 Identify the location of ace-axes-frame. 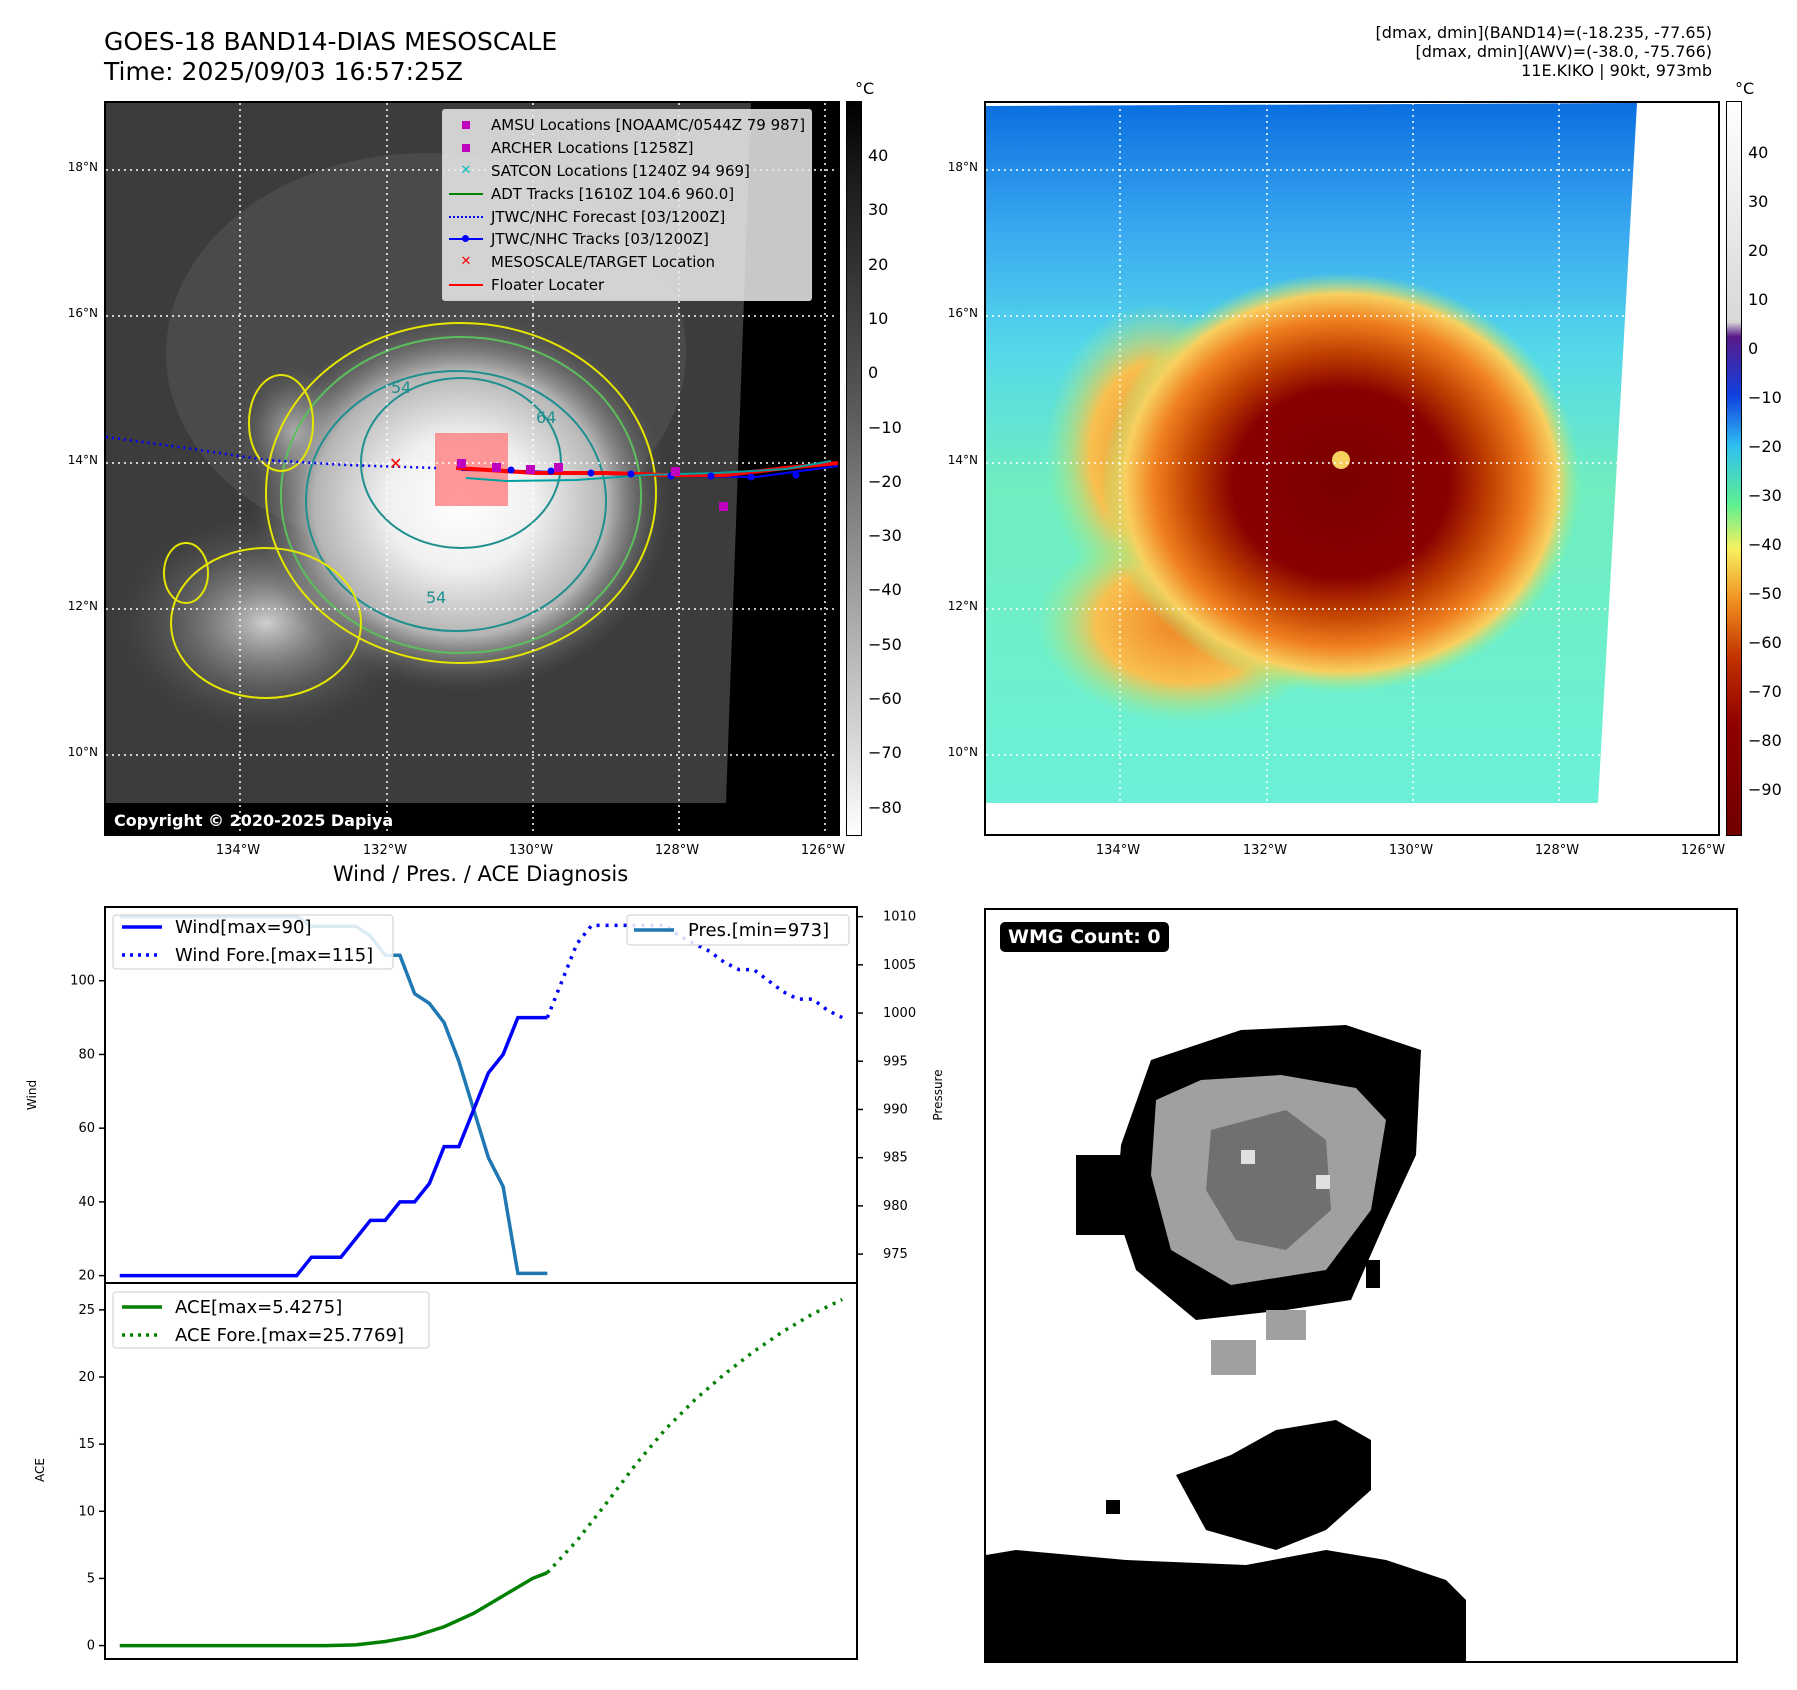
(481, 1471).